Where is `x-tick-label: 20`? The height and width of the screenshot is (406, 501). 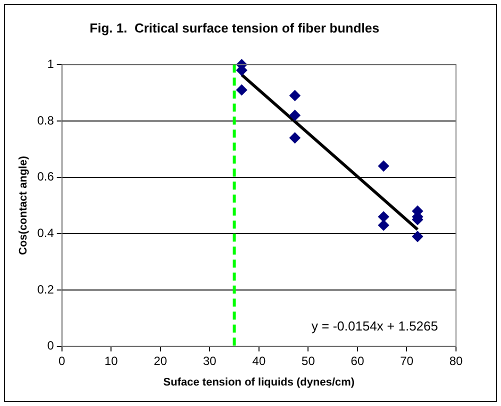
x-tick-label: 20 is located at coordinates (161, 361).